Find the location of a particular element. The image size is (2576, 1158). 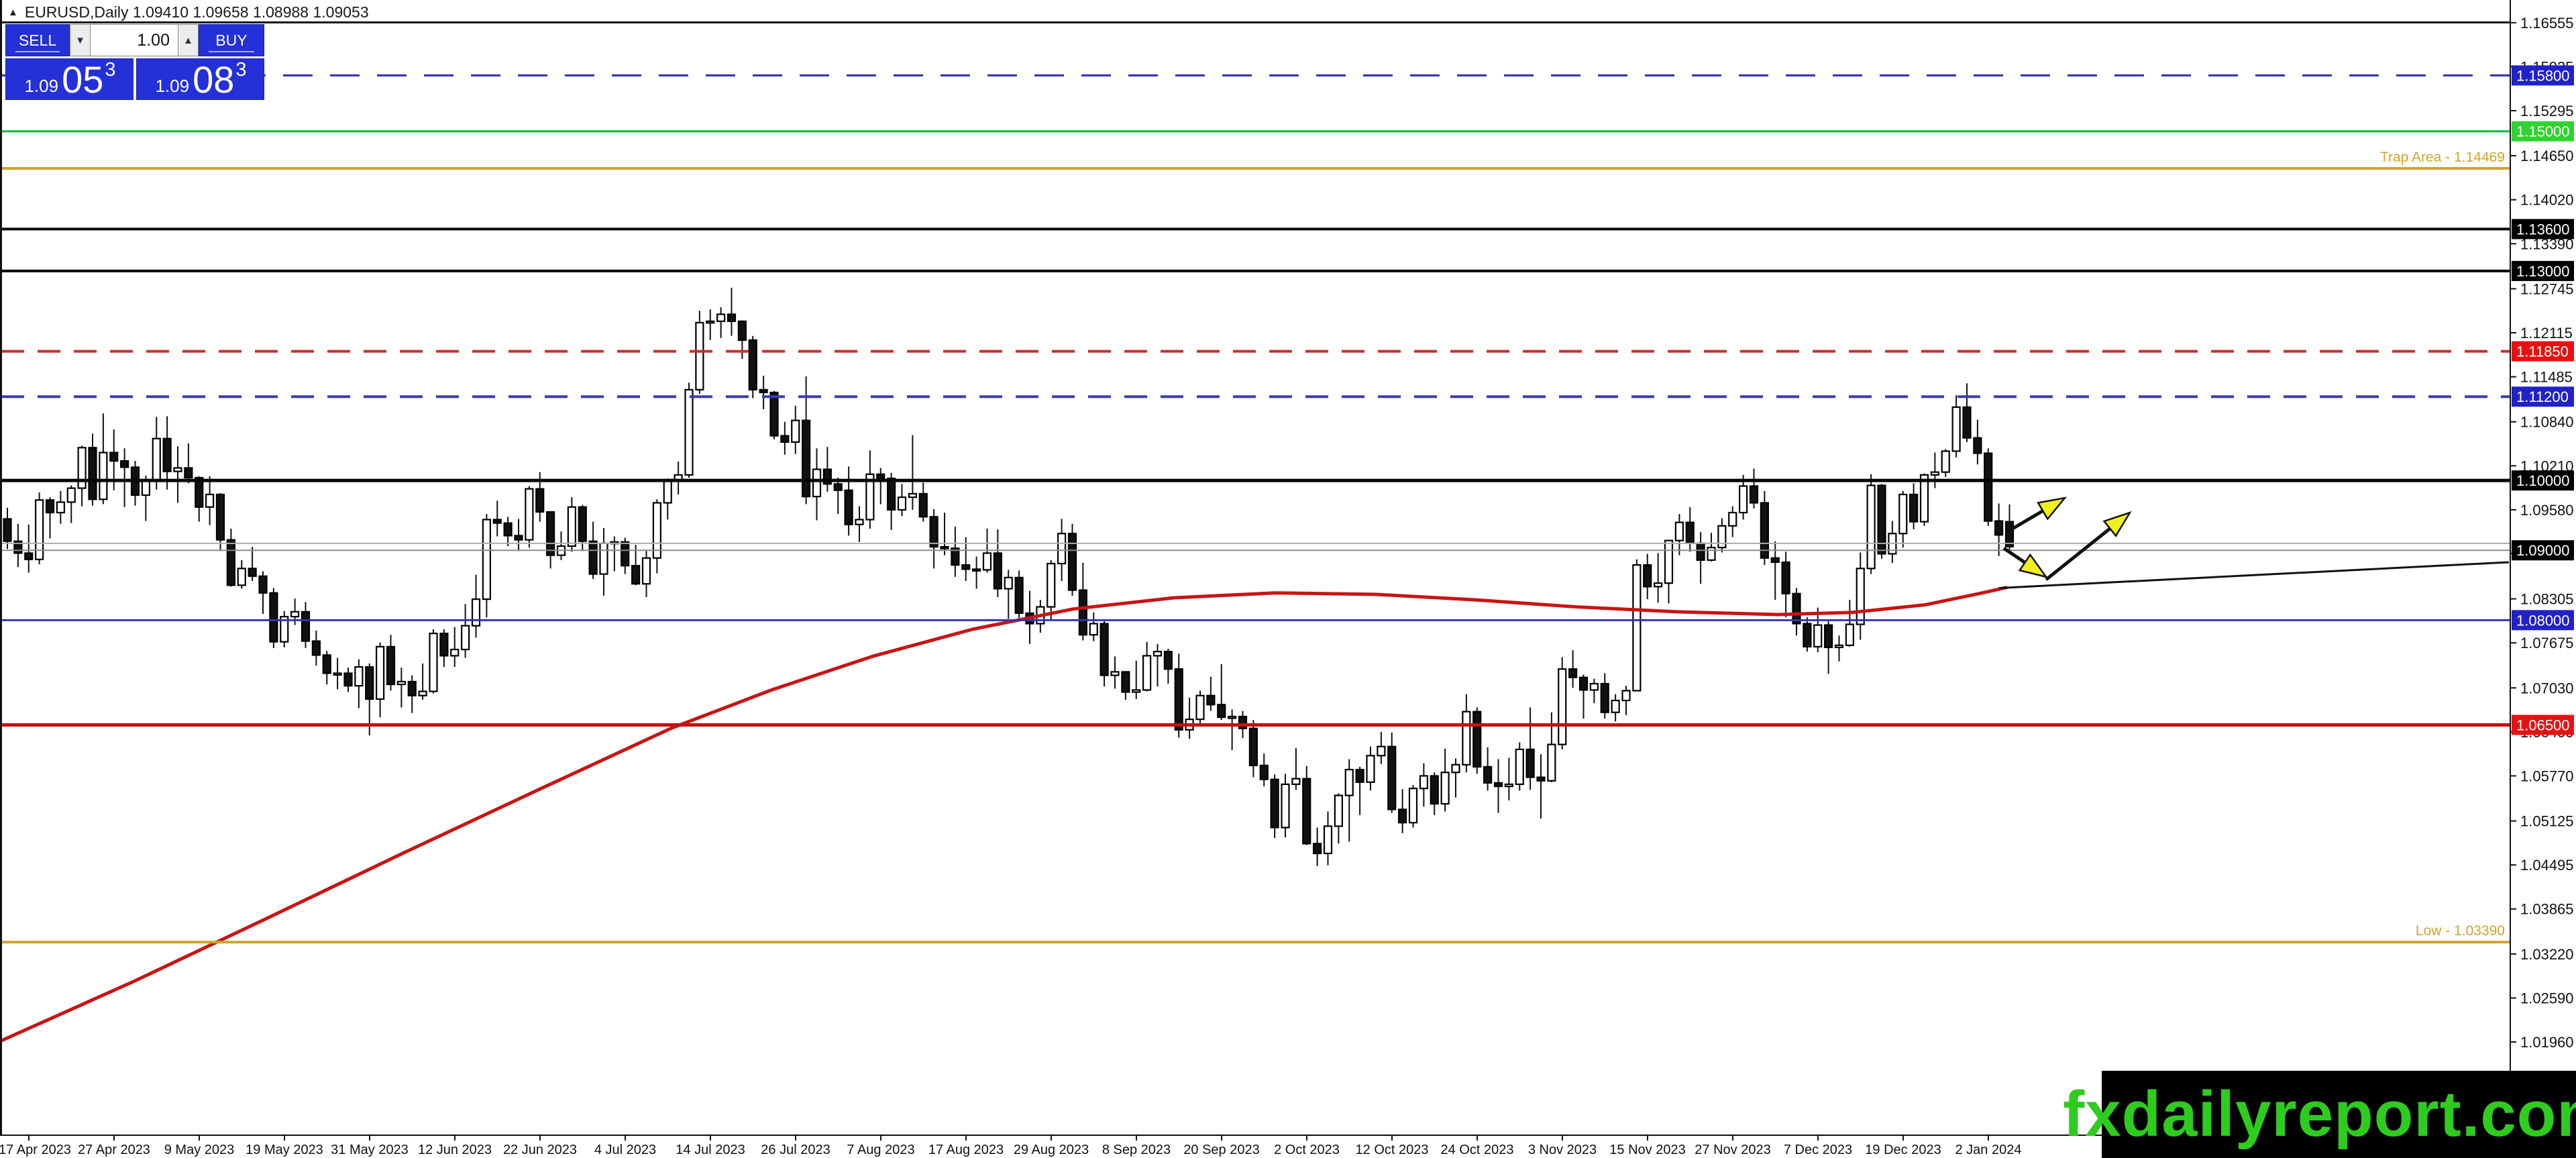

buy-button: BUY is located at coordinates (231, 40).